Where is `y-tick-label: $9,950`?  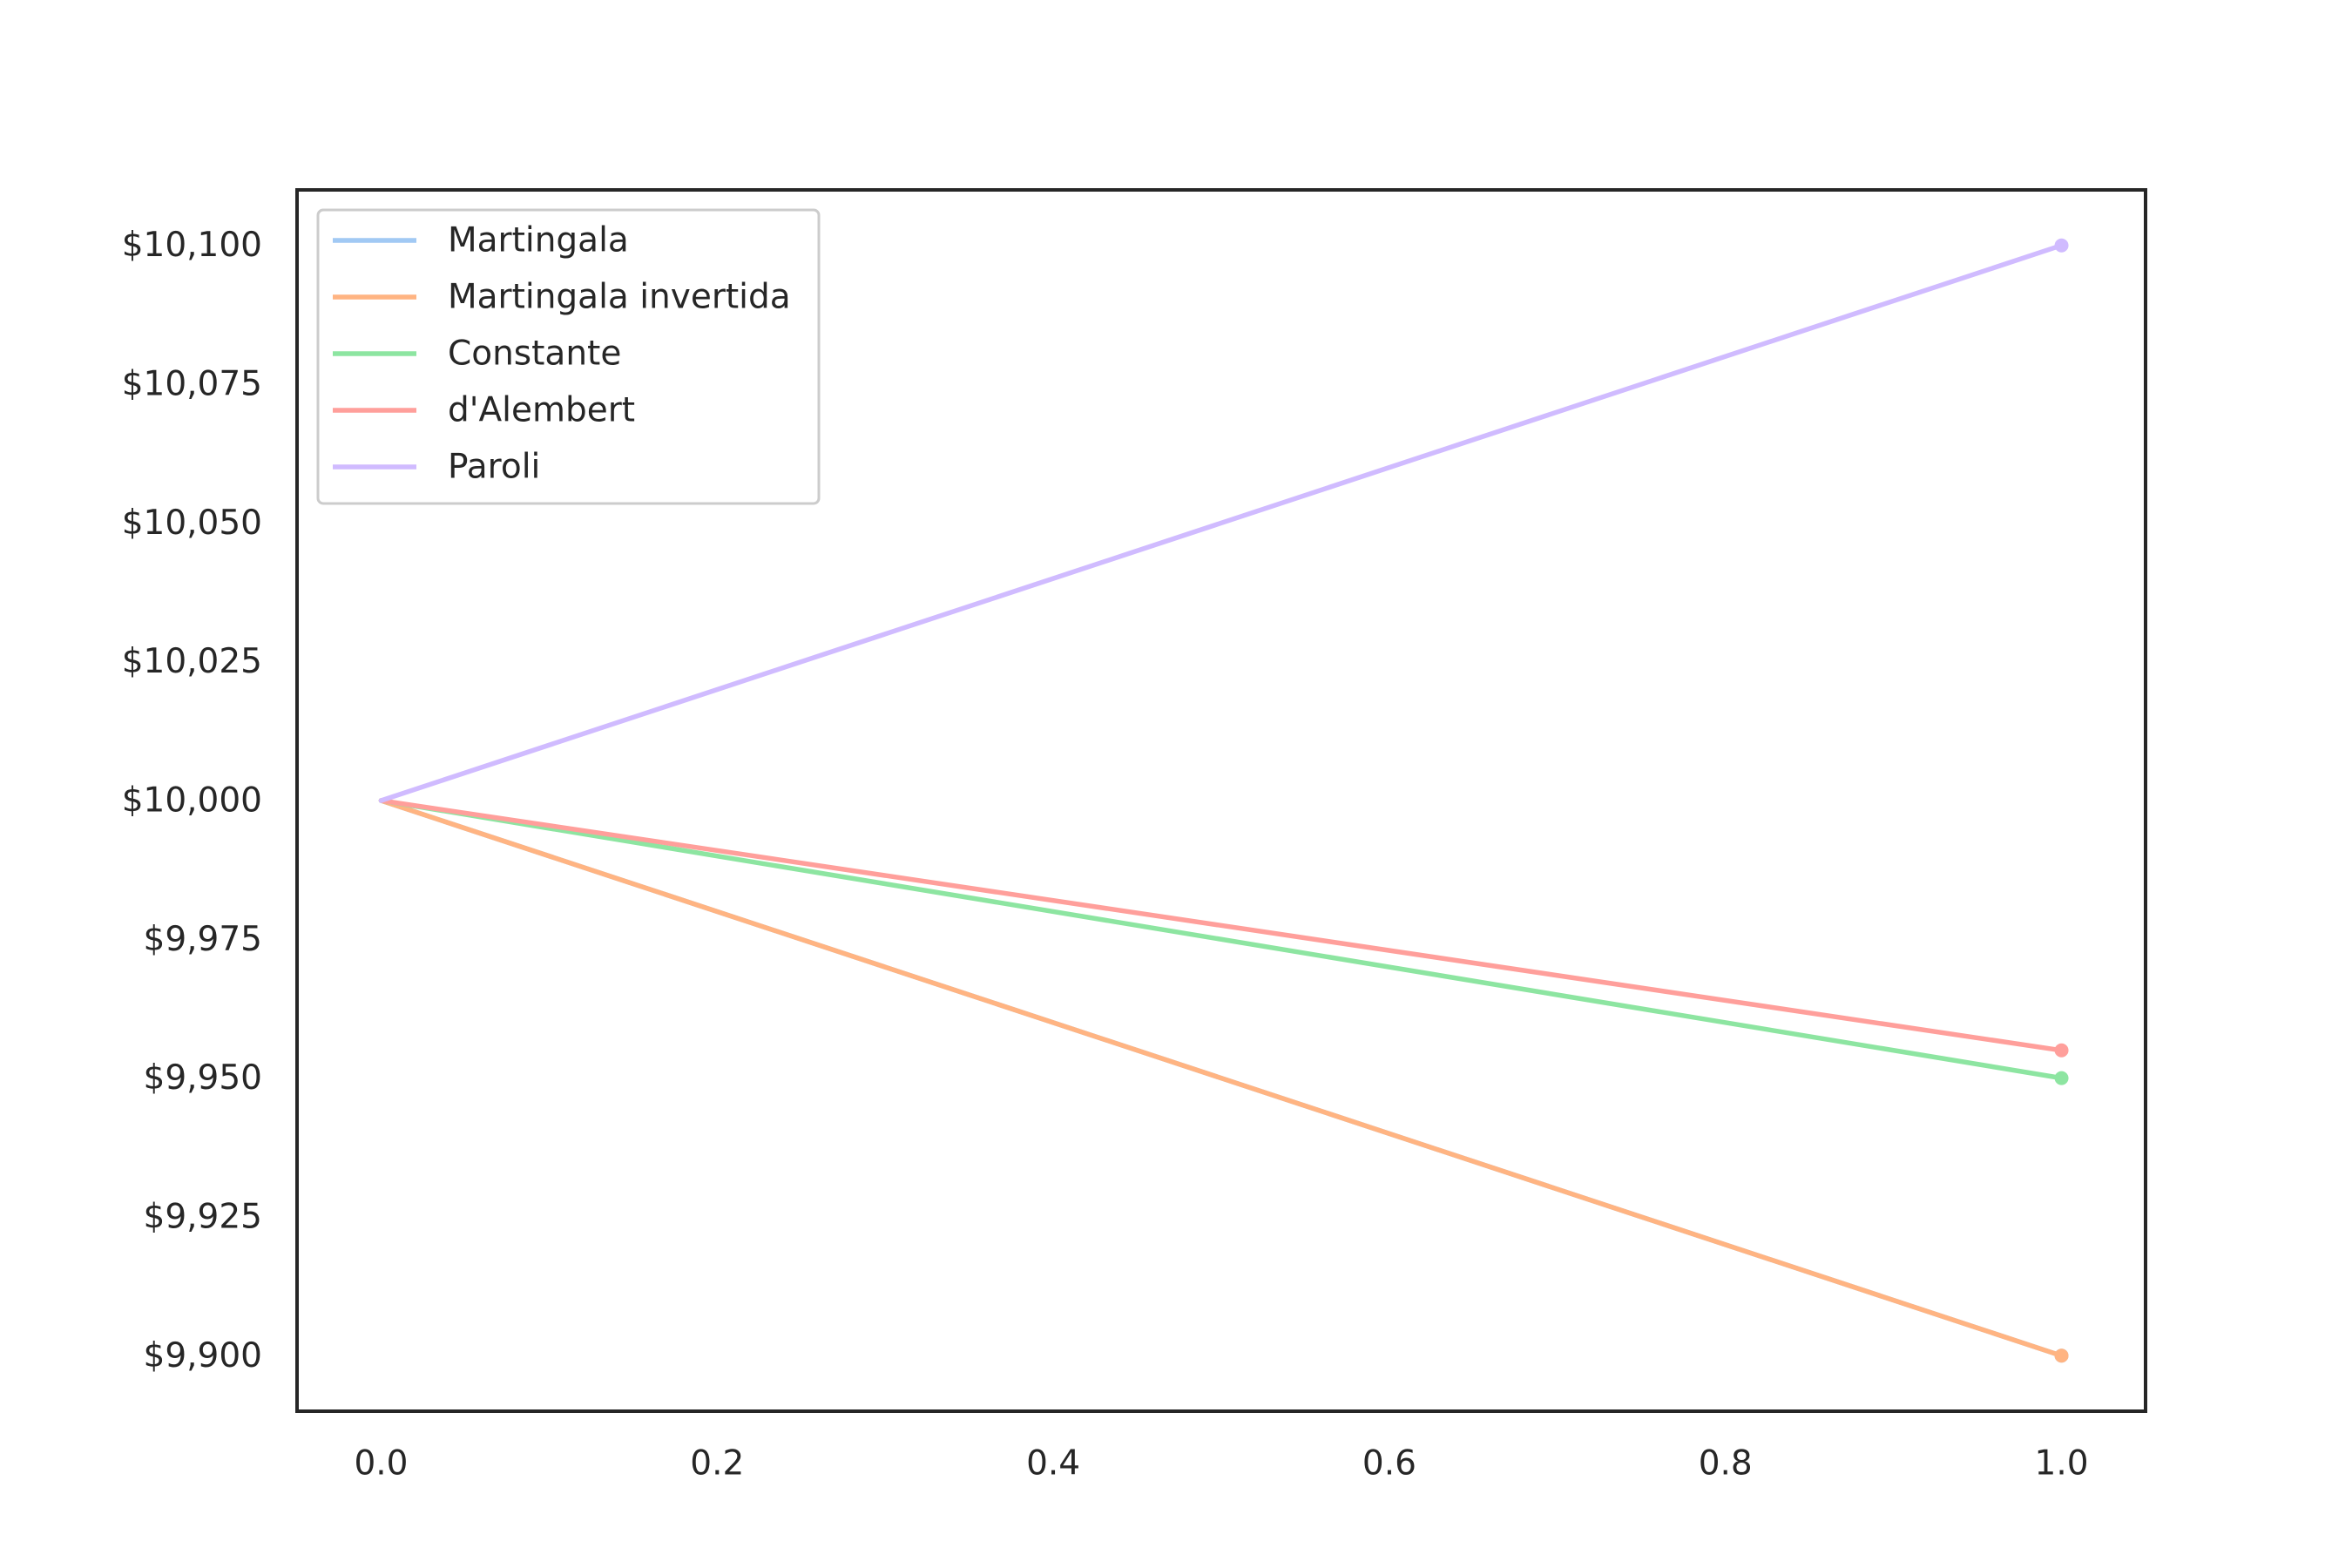 y-tick-label: $9,950 is located at coordinates (203, 1078).